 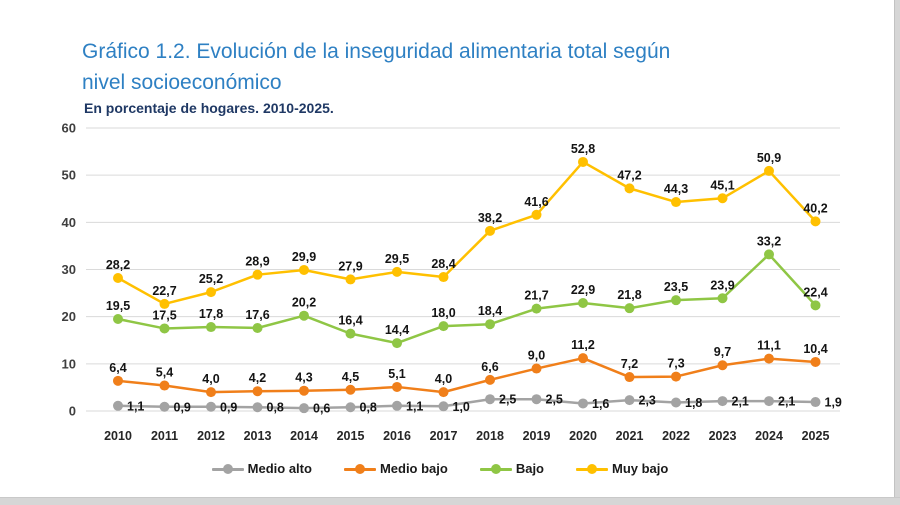 What do you see at coordinates (676, 287) in the screenshot?
I see `data-label-bajo: 23,5` at bounding box center [676, 287].